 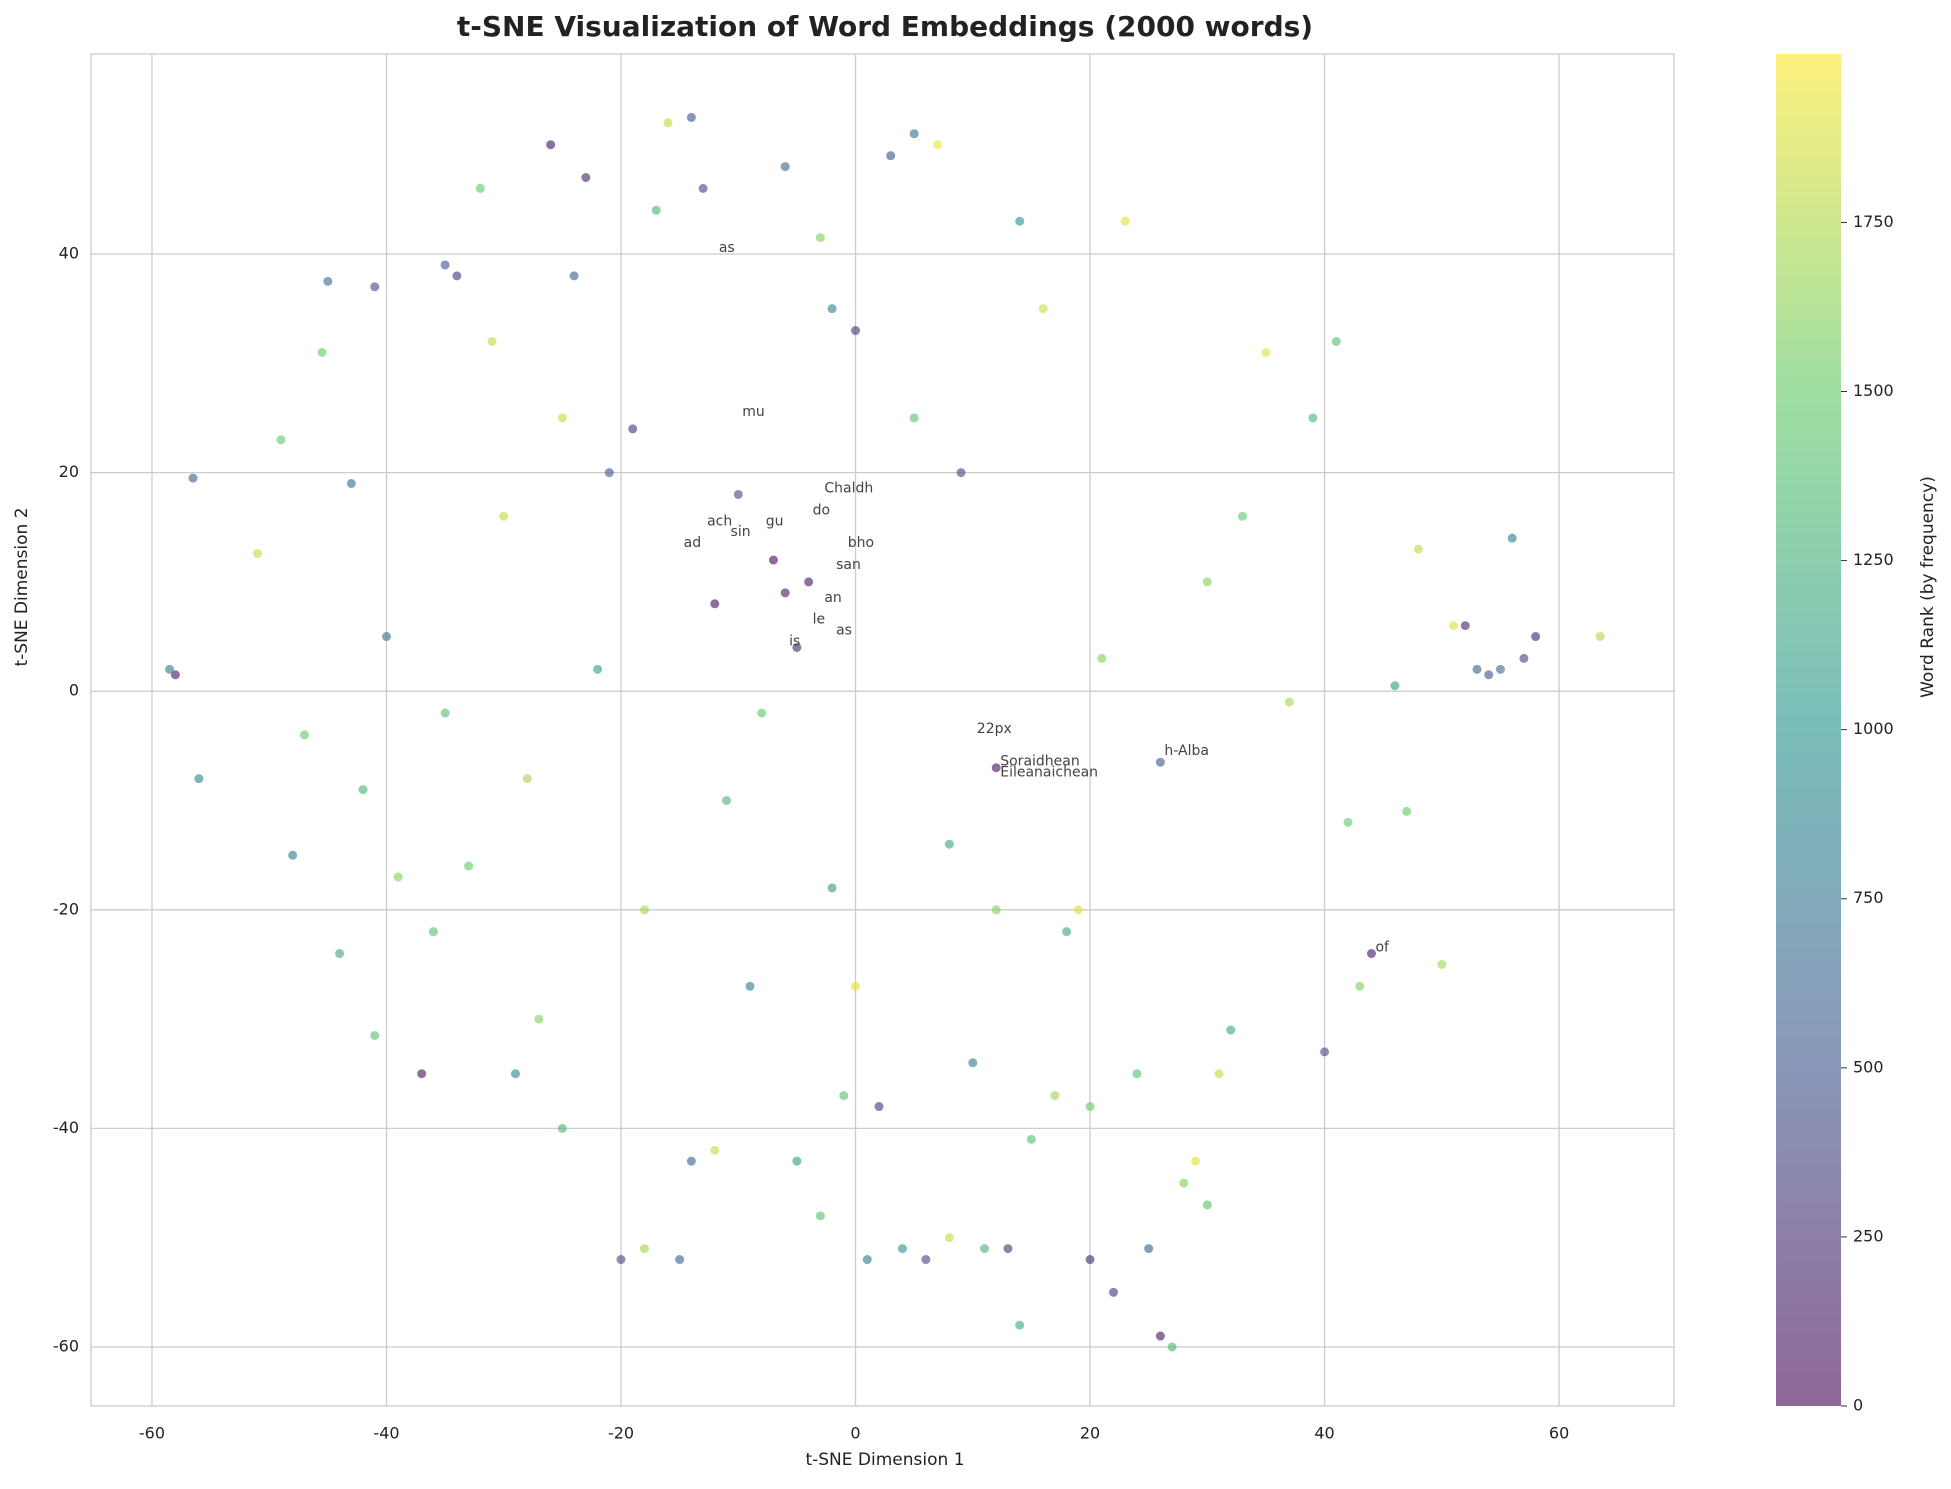 What do you see at coordinates (1324, 1433) in the screenshot?
I see `x-tick-label: 40` at bounding box center [1324, 1433].